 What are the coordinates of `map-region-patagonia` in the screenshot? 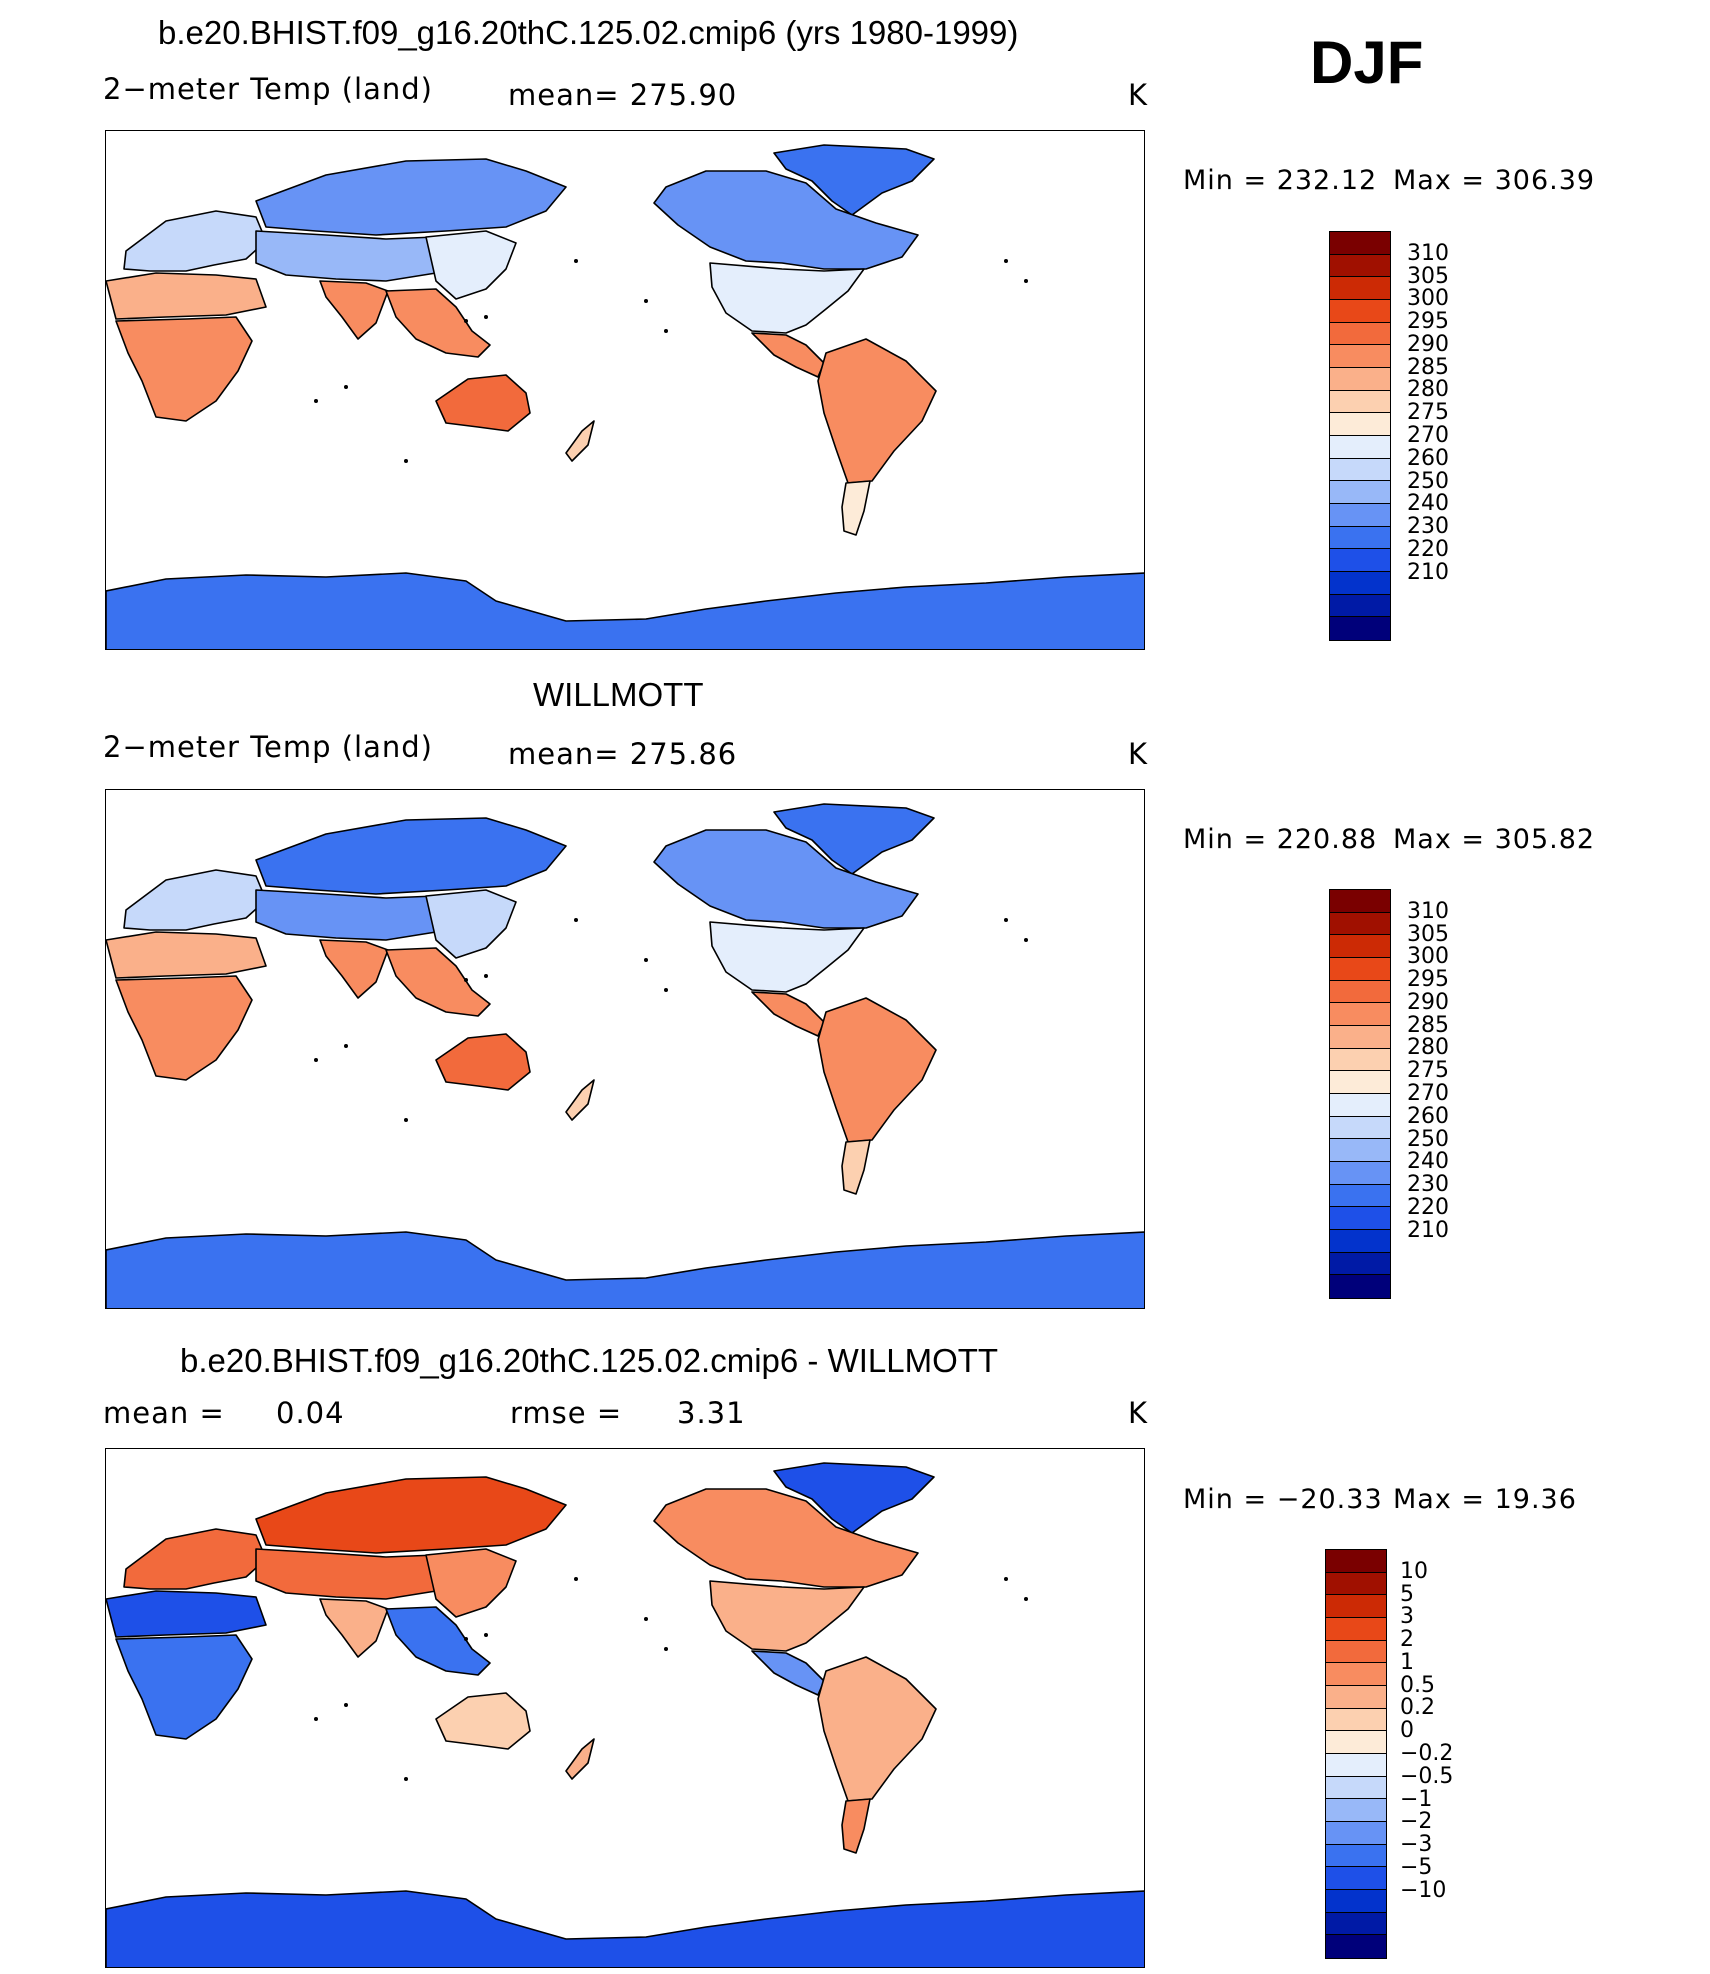 It's located at (856, 508).